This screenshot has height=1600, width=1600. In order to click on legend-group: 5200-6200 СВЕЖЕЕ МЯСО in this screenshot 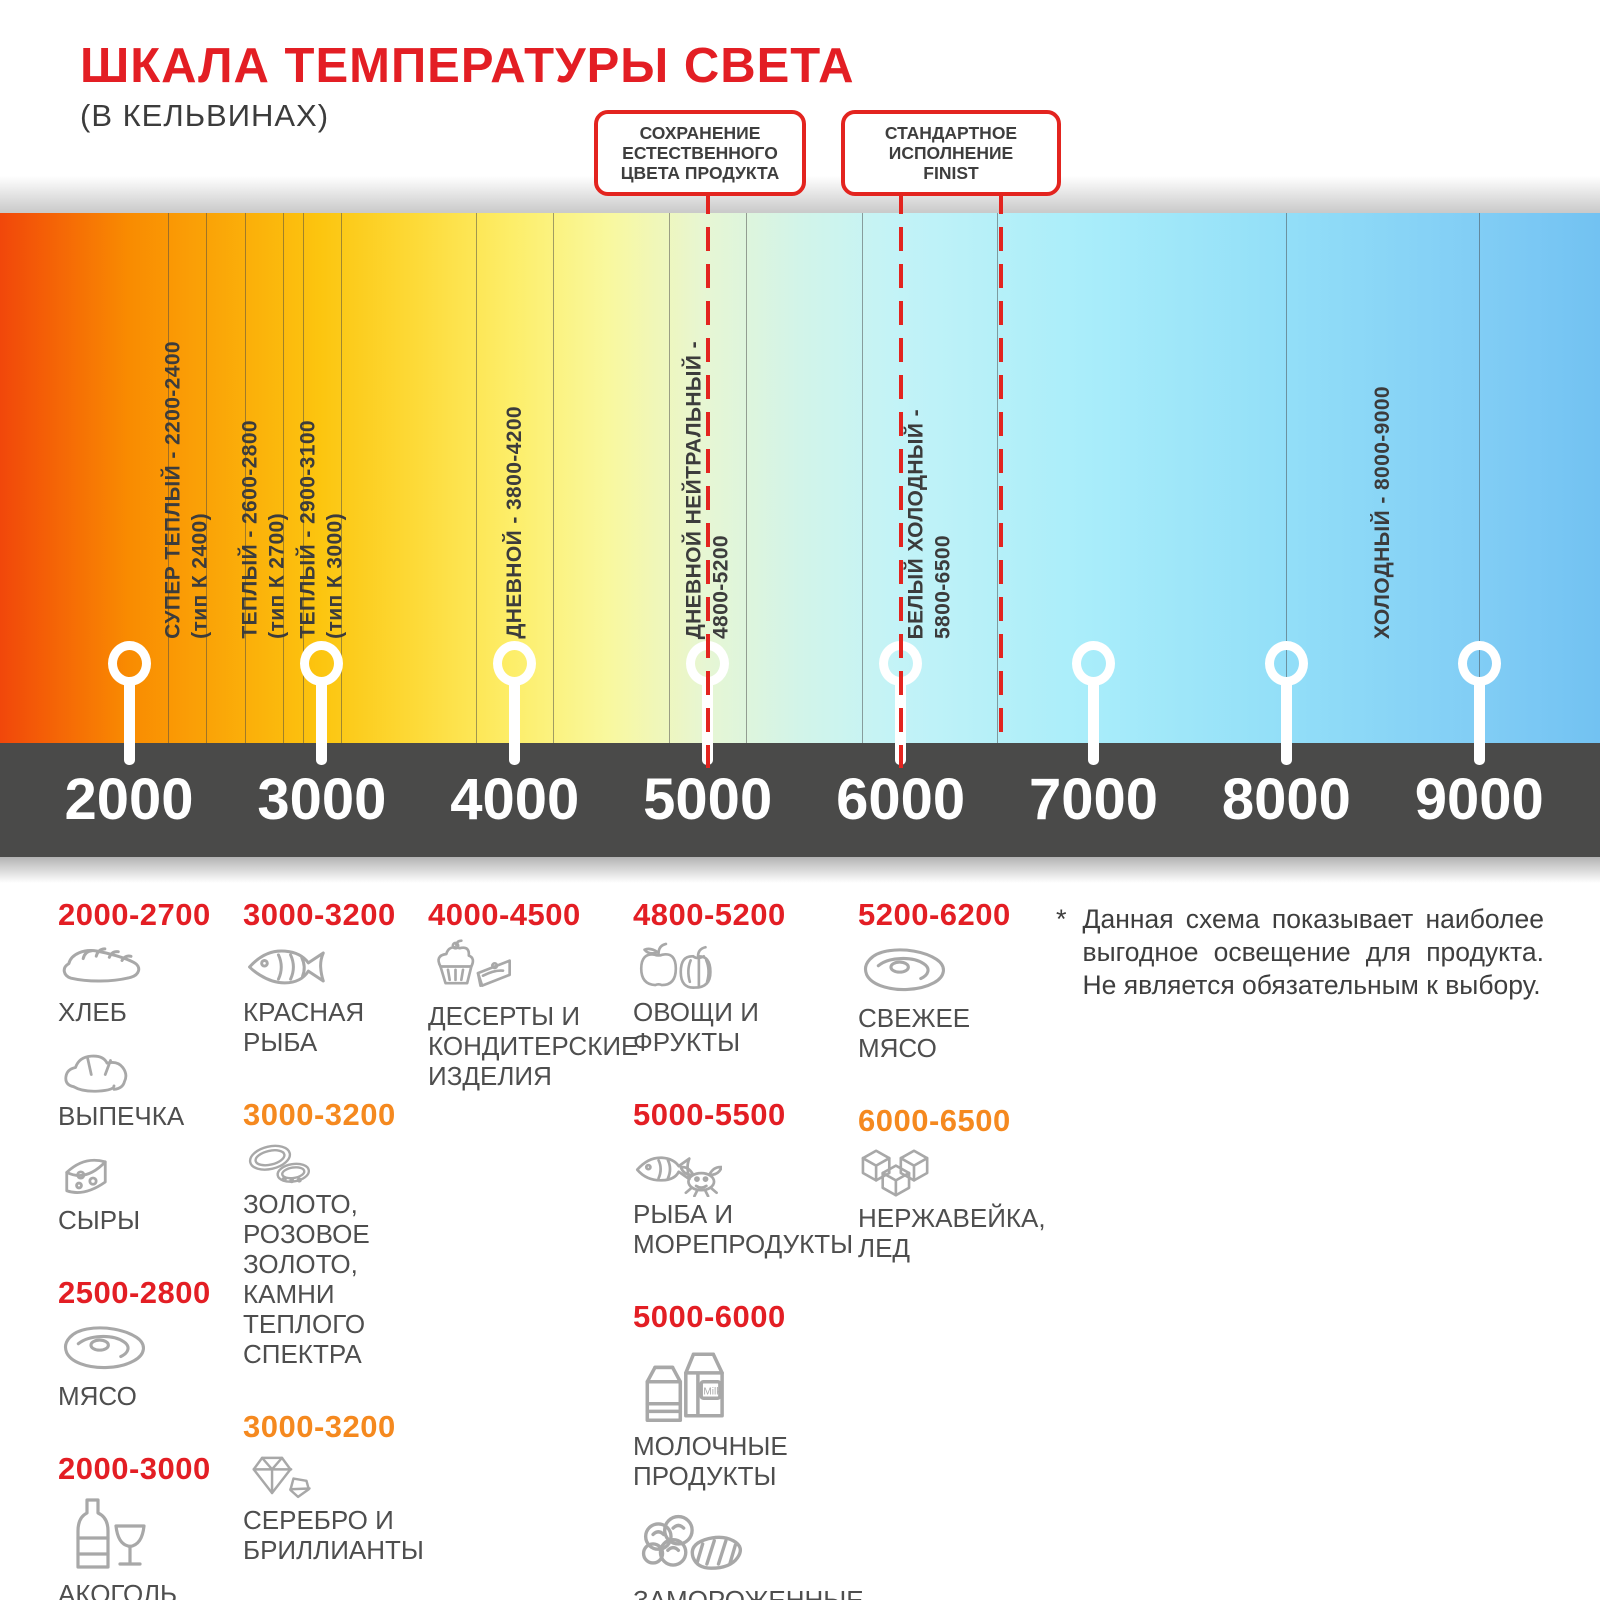, I will do `click(955, 980)`.